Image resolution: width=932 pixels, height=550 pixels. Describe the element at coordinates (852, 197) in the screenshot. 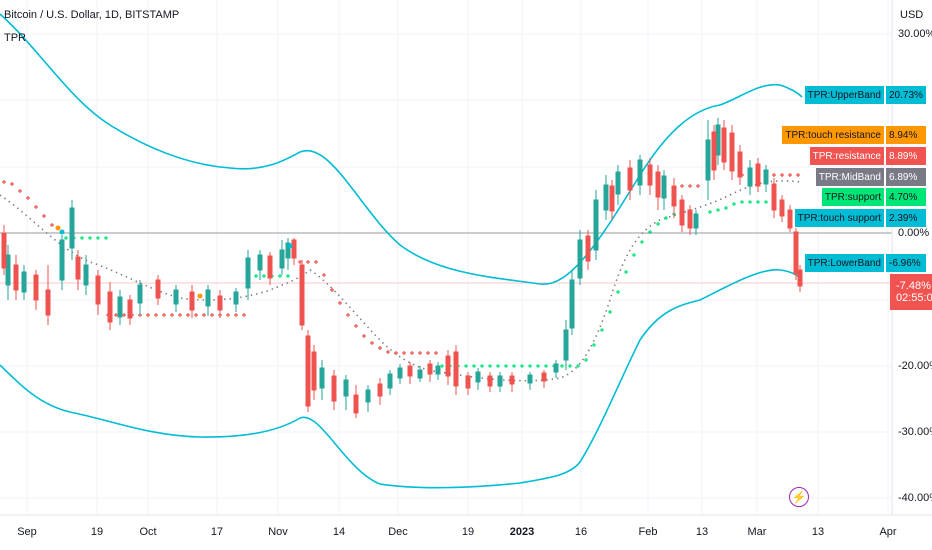

I see `tag-label: TPR:support` at that location.